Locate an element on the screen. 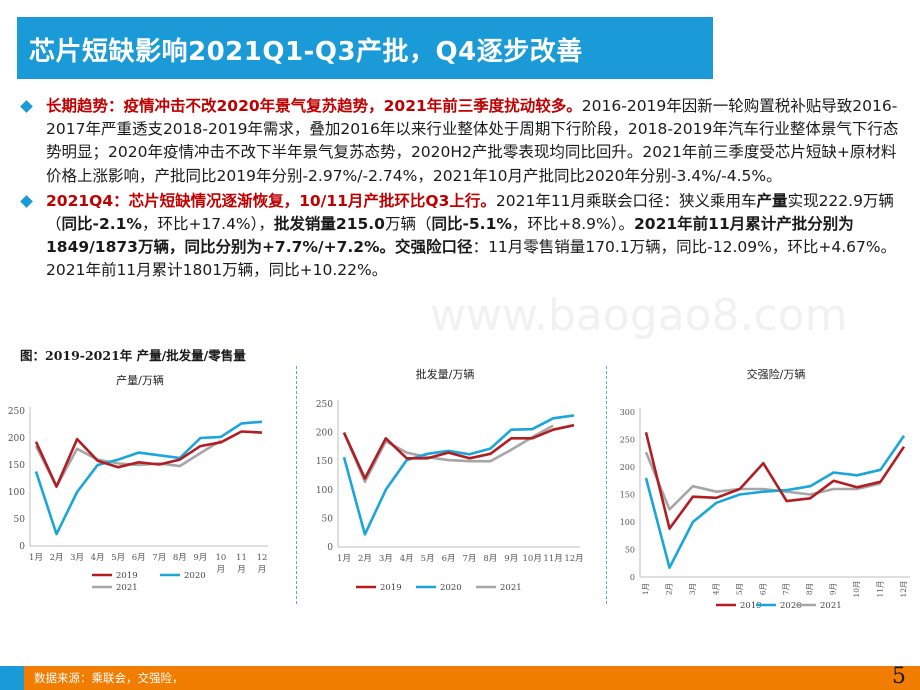  watermark: www.baogao8.com is located at coordinates (639, 315).